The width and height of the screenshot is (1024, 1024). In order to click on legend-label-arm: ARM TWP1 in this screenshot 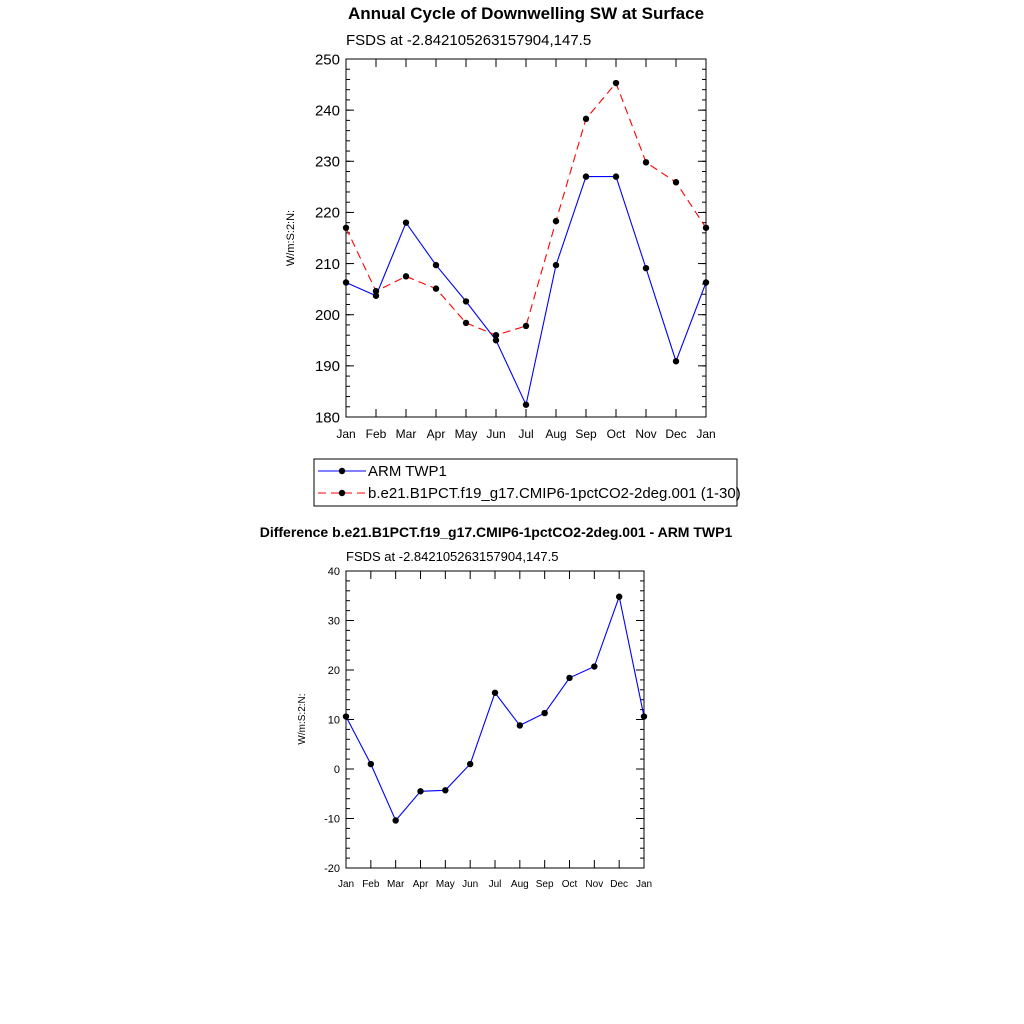, I will do `click(407, 471)`.